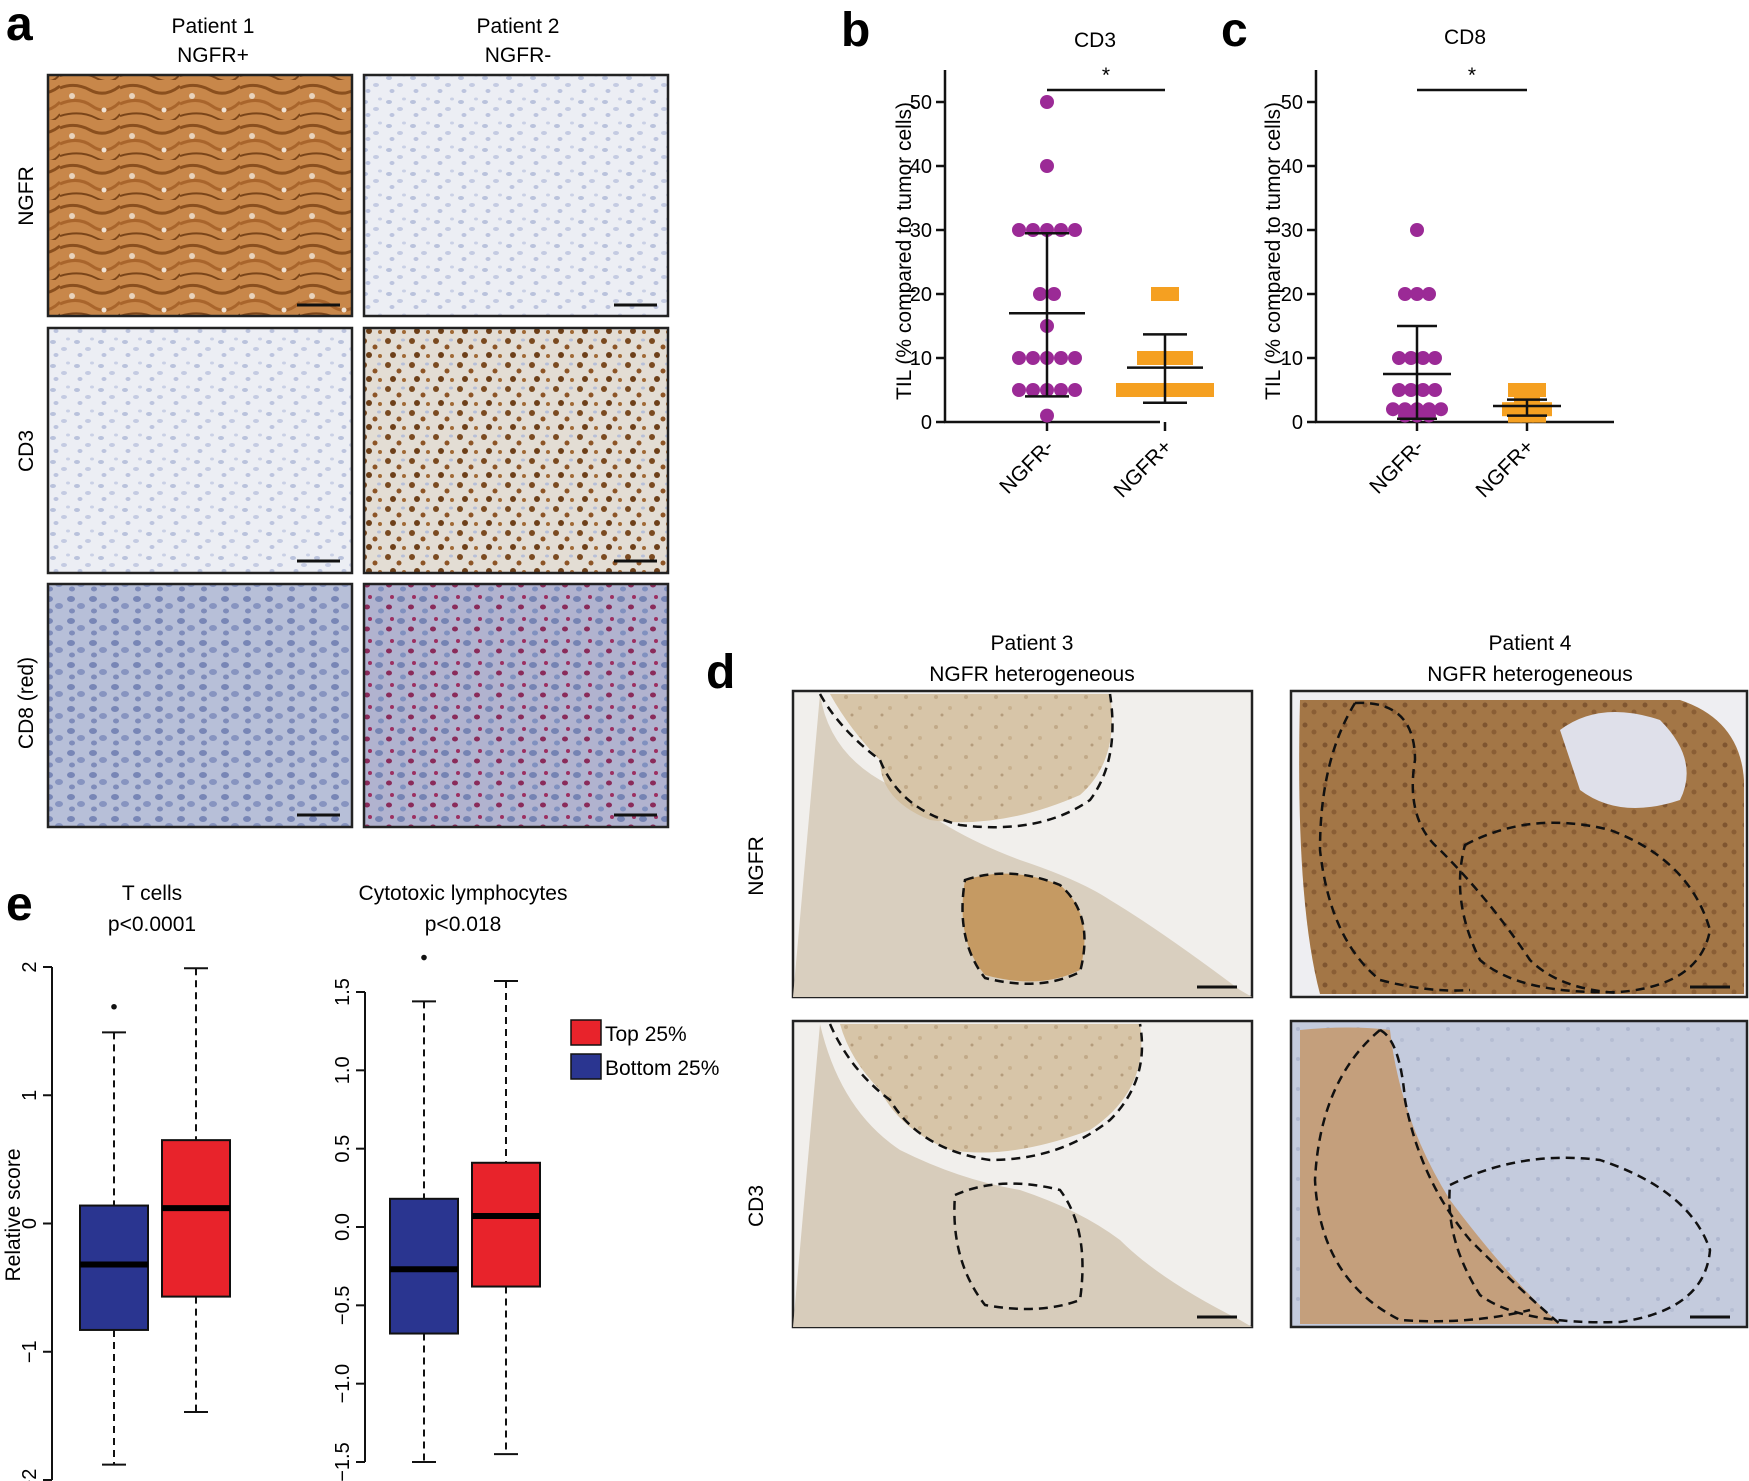 The image size is (1749, 1481). Describe the element at coordinates (644, 1049) in the screenshot. I see `legend-panel-e: Top 25% Bottom 25%` at that location.